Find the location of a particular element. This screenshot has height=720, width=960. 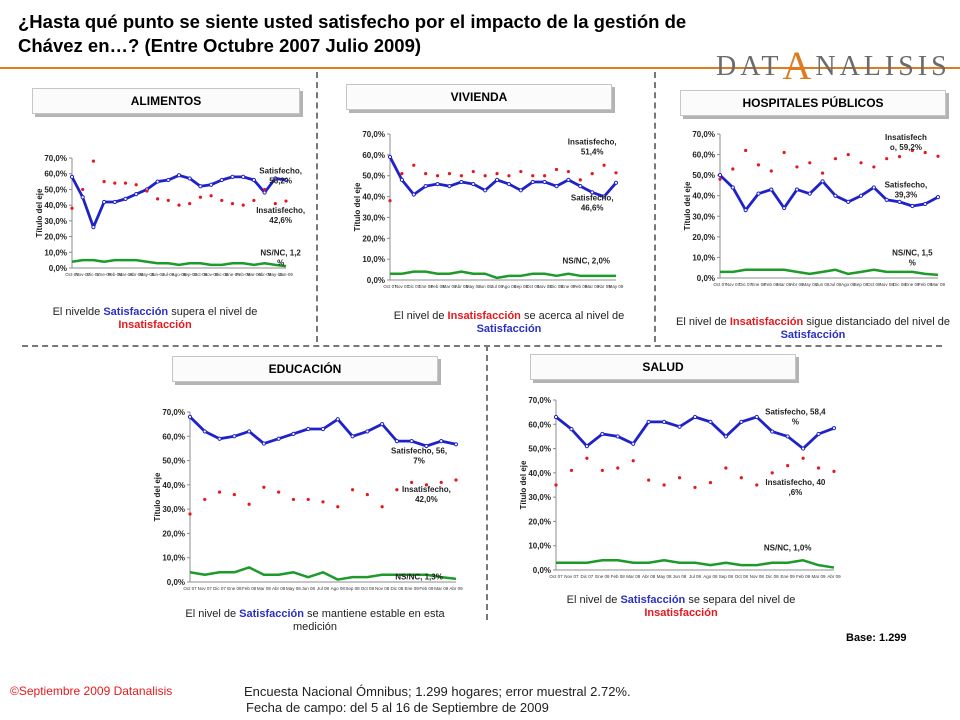

caption-text: supera el nivel de is located at coordinates (213, 312).